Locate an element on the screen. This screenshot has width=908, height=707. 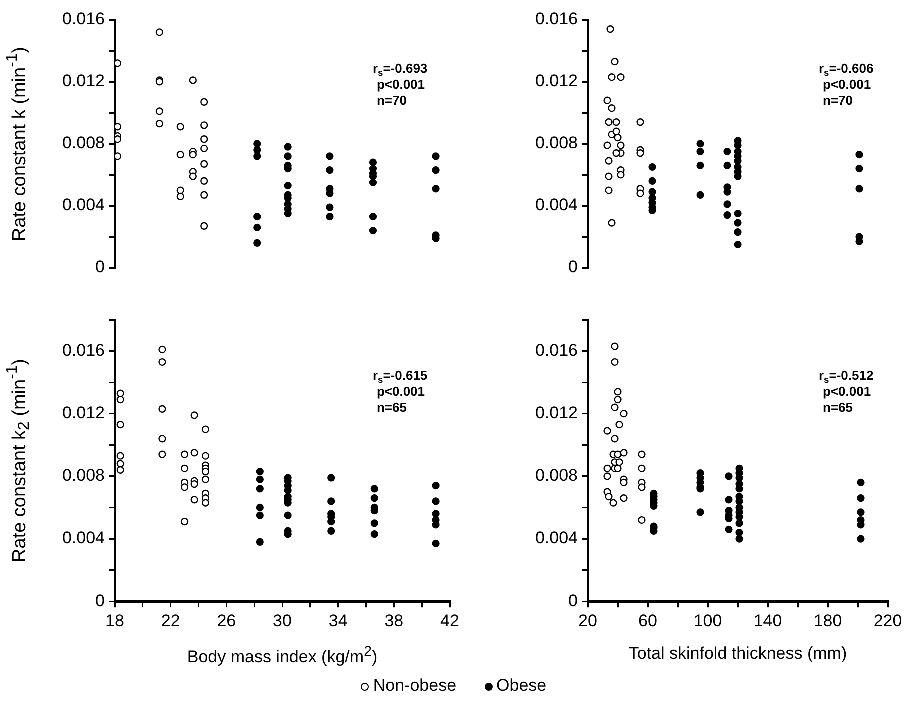
legend-label: Non-obese is located at coordinates (415, 685).